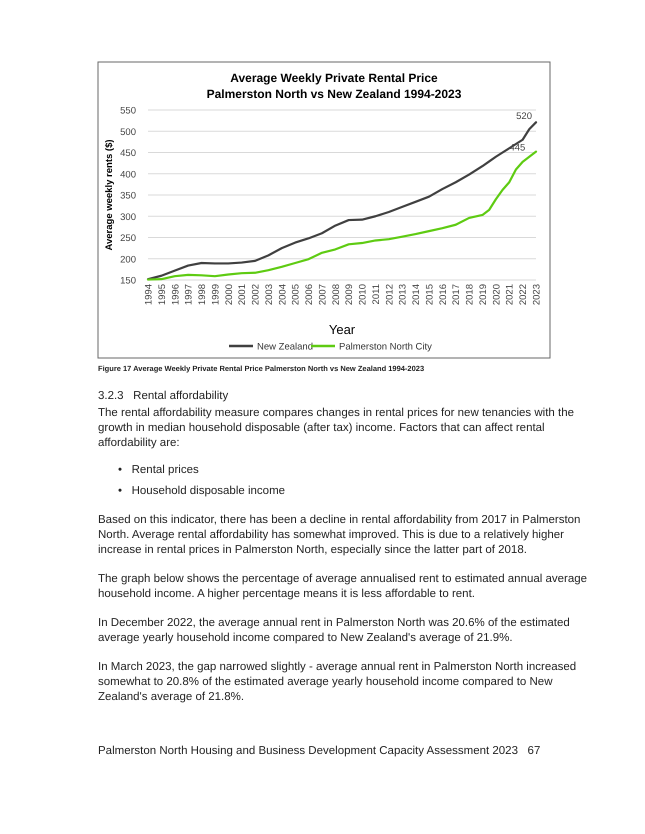 The width and height of the screenshot is (645, 834). I want to click on y-tick-label: 300, so click(128, 217).